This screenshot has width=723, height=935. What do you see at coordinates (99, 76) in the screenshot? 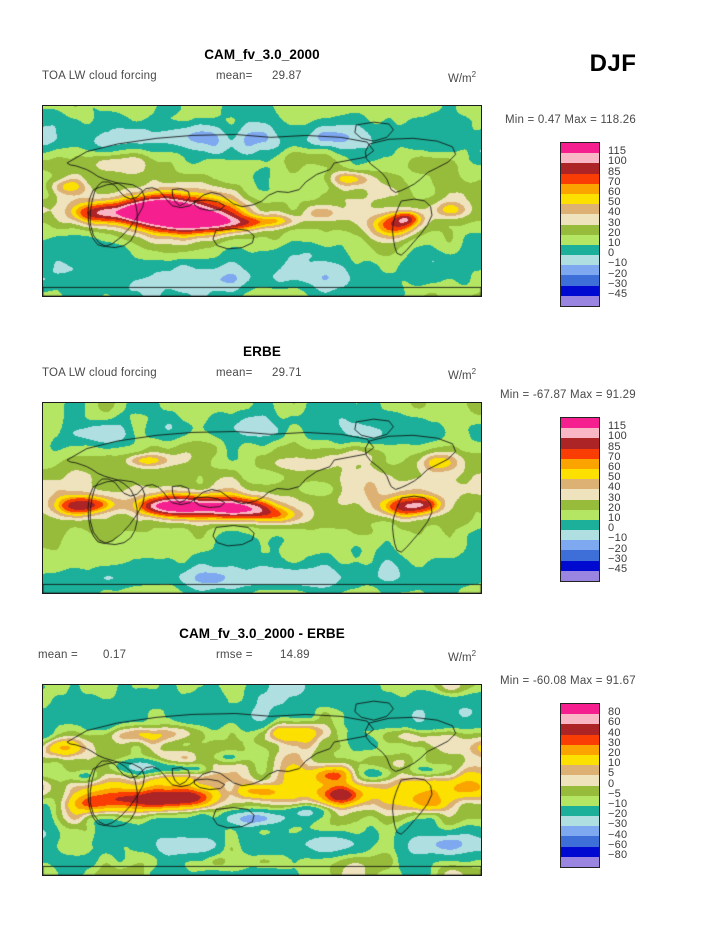
I see `panel-model-variable: TOA LW cloud forcing` at bounding box center [99, 76].